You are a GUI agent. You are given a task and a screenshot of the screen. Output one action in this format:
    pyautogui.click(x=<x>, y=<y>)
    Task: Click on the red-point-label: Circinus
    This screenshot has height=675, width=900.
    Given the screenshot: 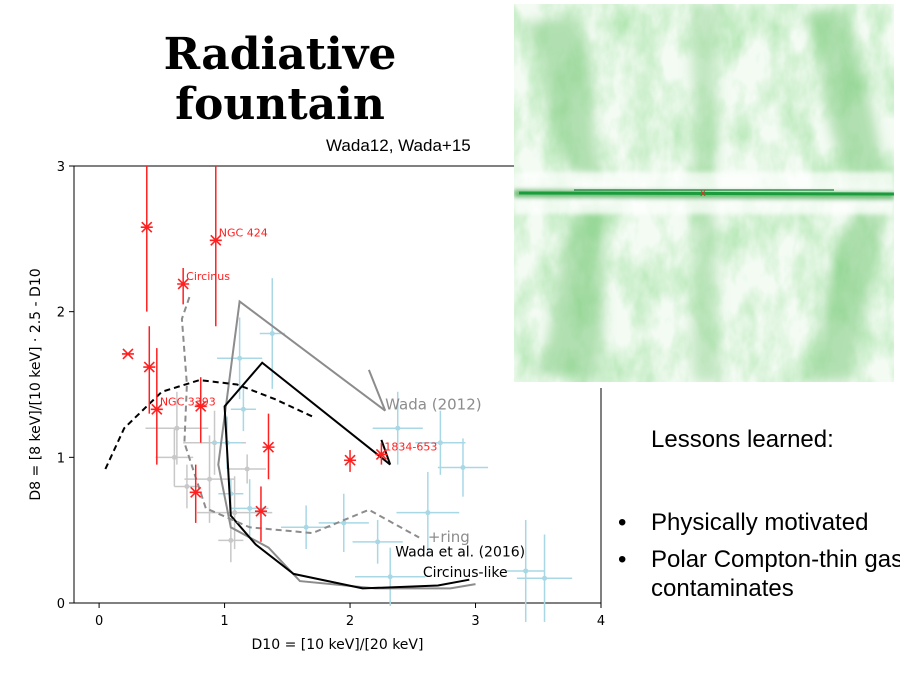 What is the action you would take?
    pyautogui.click(x=208, y=276)
    